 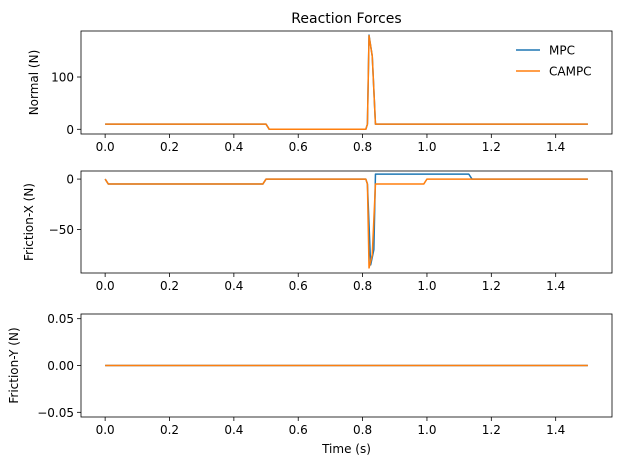 I want to click on y-axis-label: Friction-X (N), so click(x=29, y=222).